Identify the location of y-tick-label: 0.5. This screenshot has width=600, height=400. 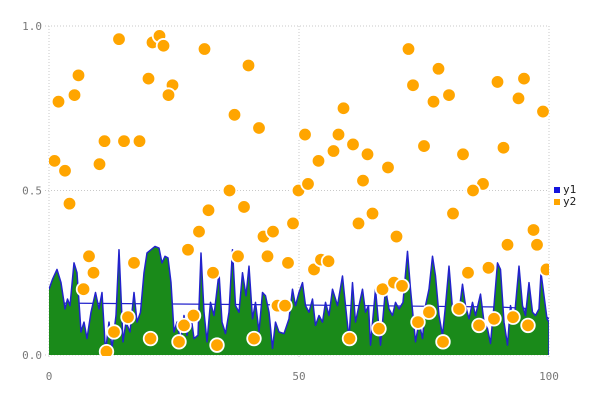
(32, 191).